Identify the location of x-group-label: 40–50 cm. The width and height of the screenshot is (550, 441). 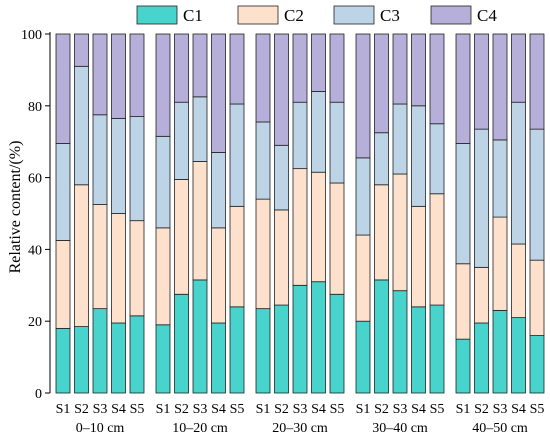
(500, 428).